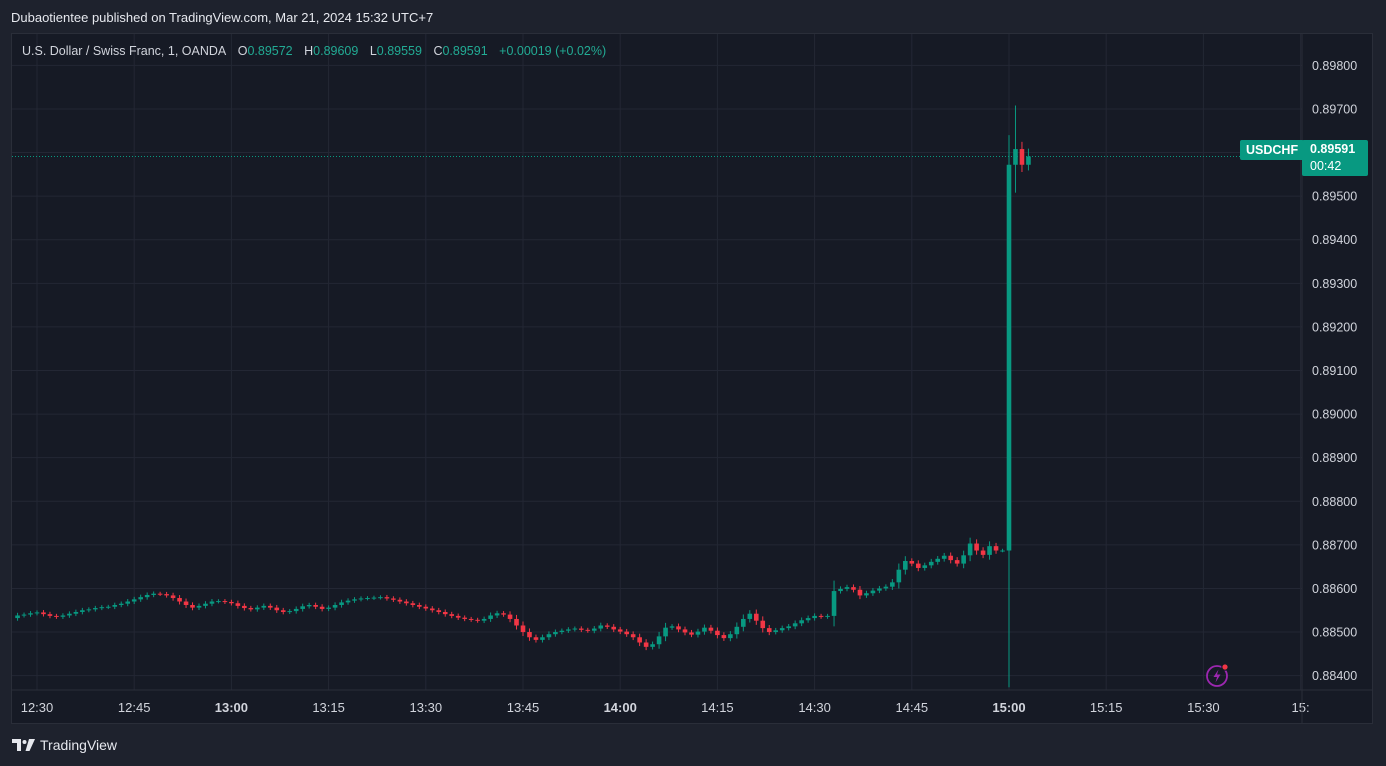 The height and width of the screenshot is (766, 1386). I want to click on lightning-bolt-icon, so click(1218, 675).